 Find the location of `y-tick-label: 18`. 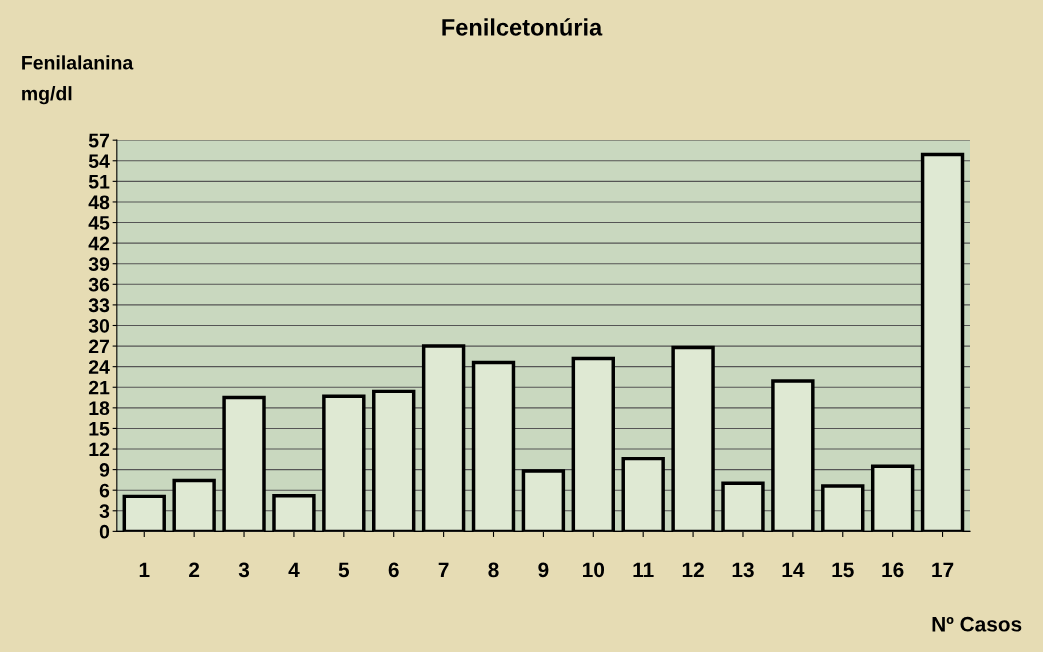

y-tick-label: 18 is located at coordinates (99, 408).